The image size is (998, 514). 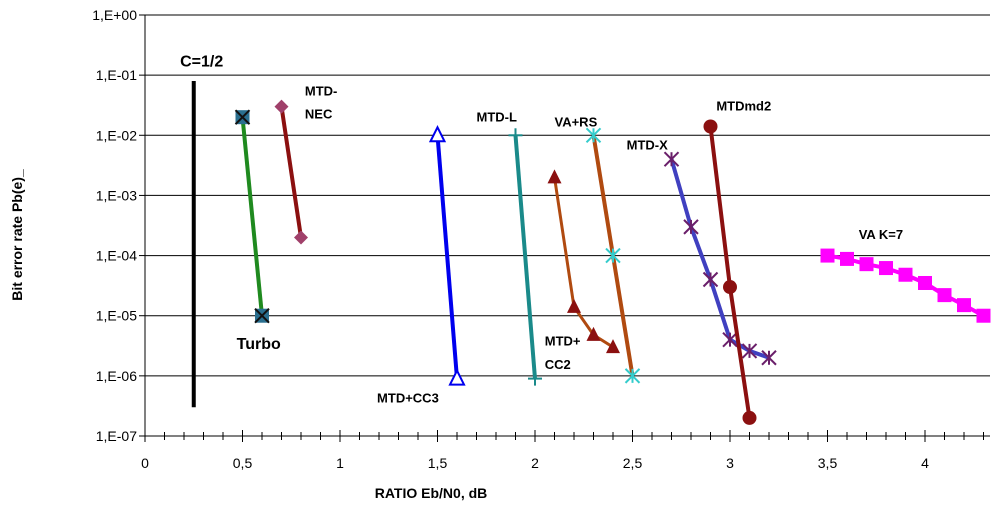 I want to click on series-mtd-l, so click(x=525, y=257).